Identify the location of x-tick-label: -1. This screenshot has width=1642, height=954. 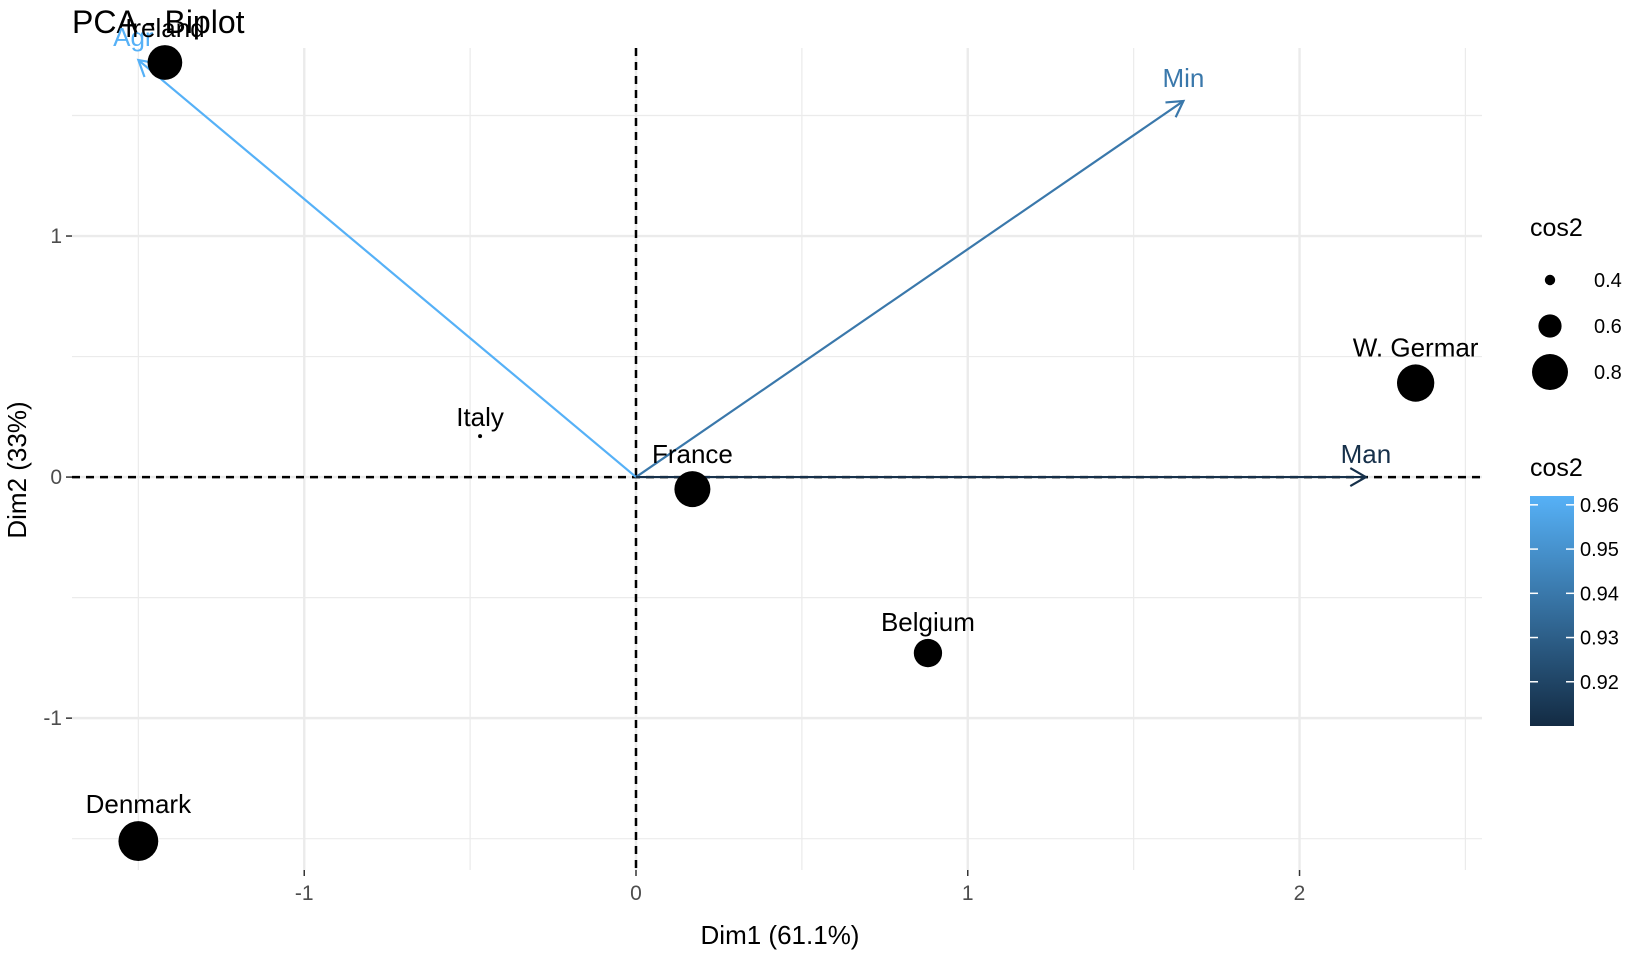
(304, 893).